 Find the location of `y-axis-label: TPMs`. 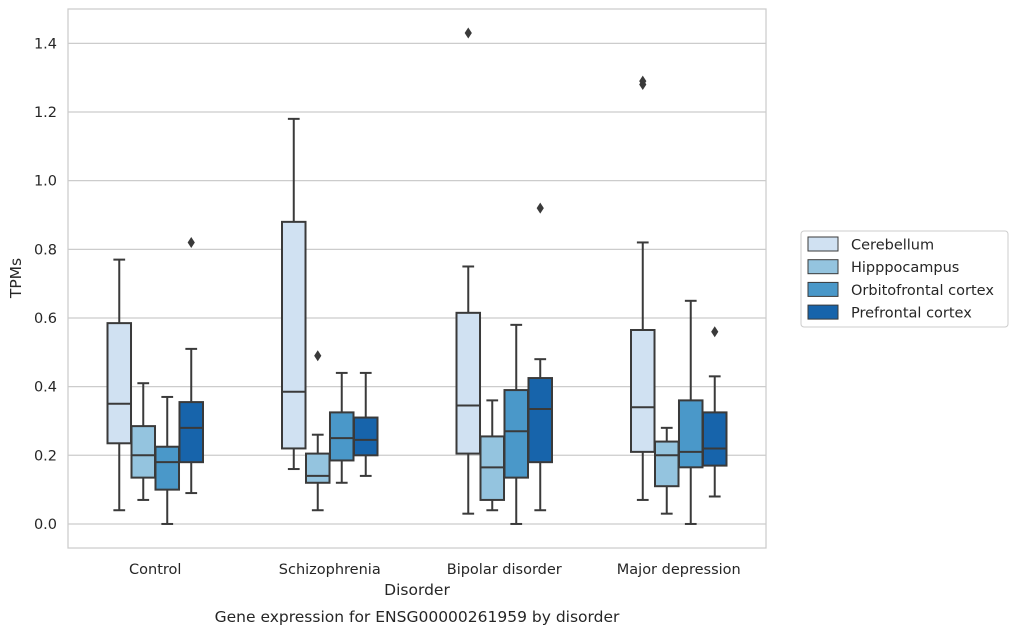

y-axis-label: TPMs is located at coordinates (16, 278).